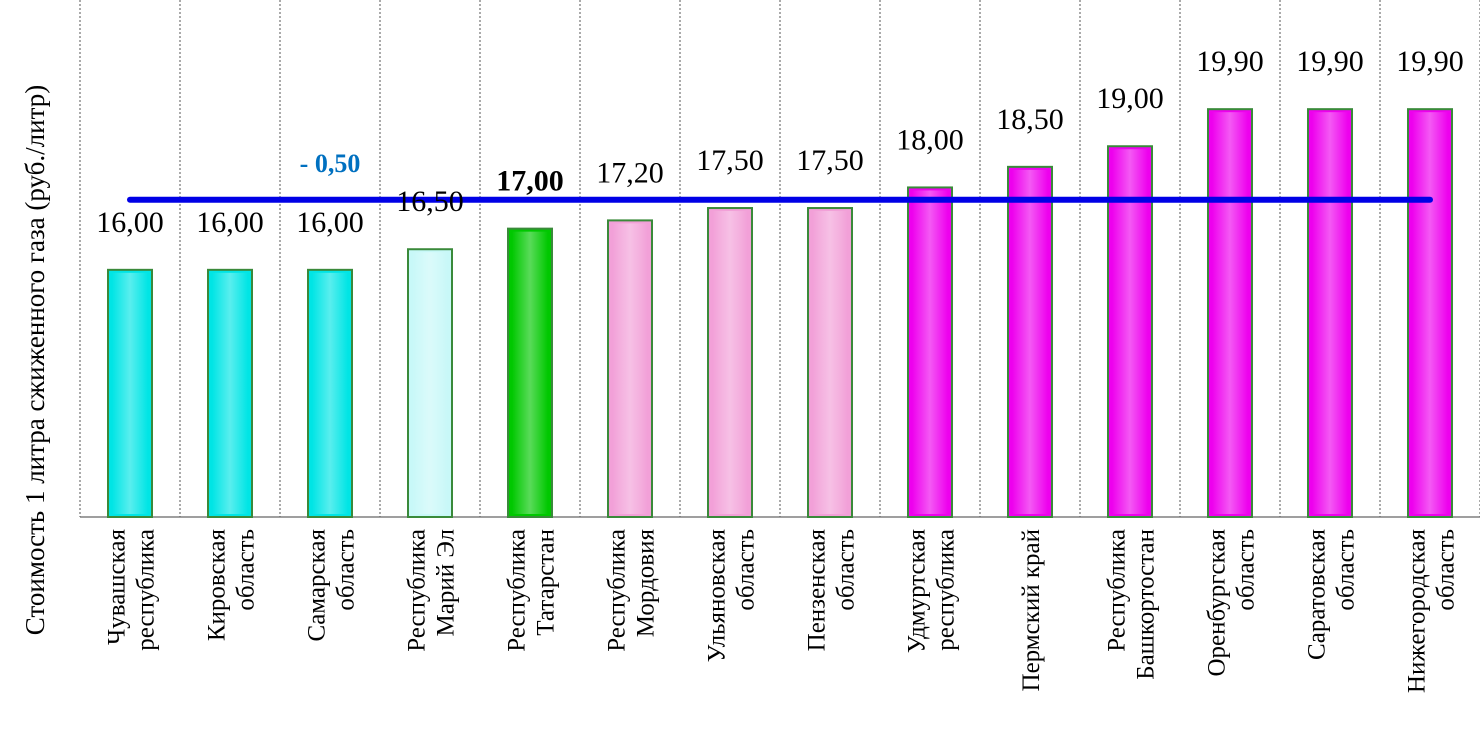  Describe the element at coordinates (530, 181) in the screenshot. I see `data-label: 17,00` at that location.